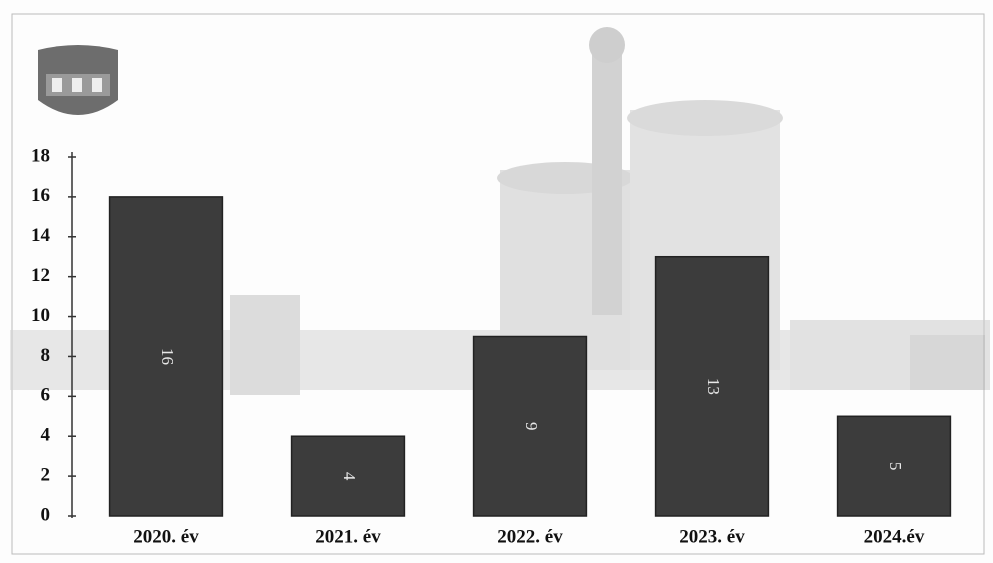 This screenshot has height=563, width=993. I want to click on y-tick-label: 4, so click(46, 435).